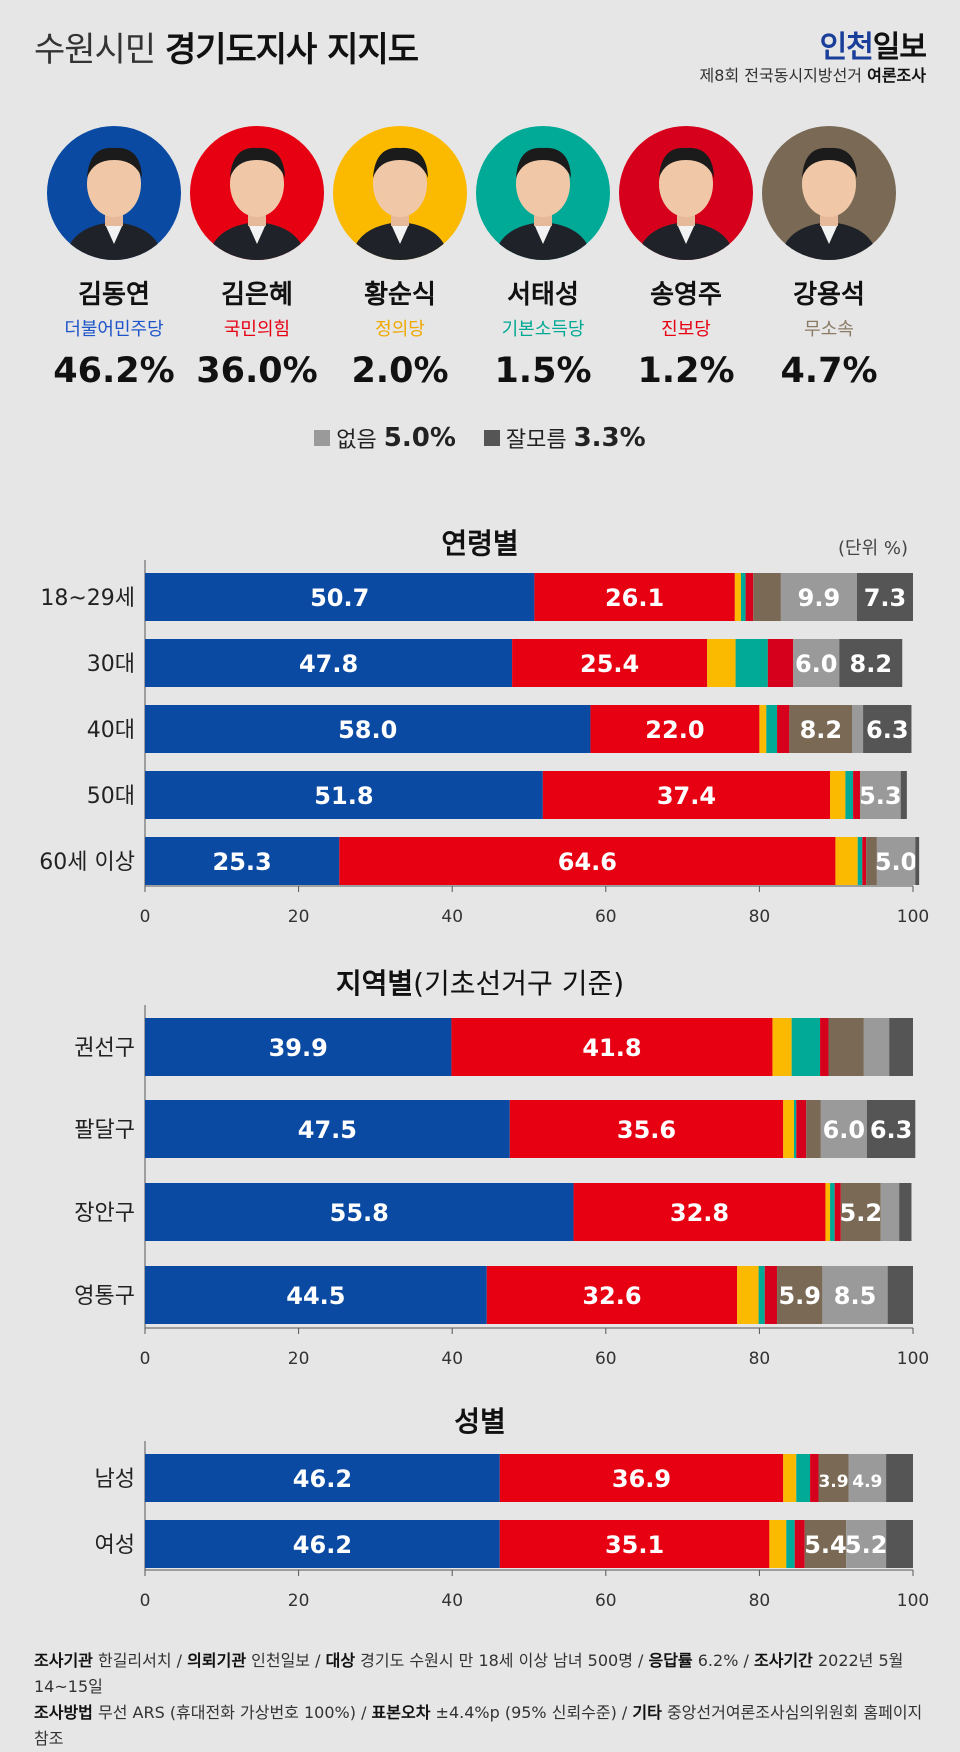 The height and width of the screenshot is (1752, 960). What do you see at coordinates (609, 438) in the screenshot?
I see `unknown-value: 3.3%` at bounding box center [609, 438].